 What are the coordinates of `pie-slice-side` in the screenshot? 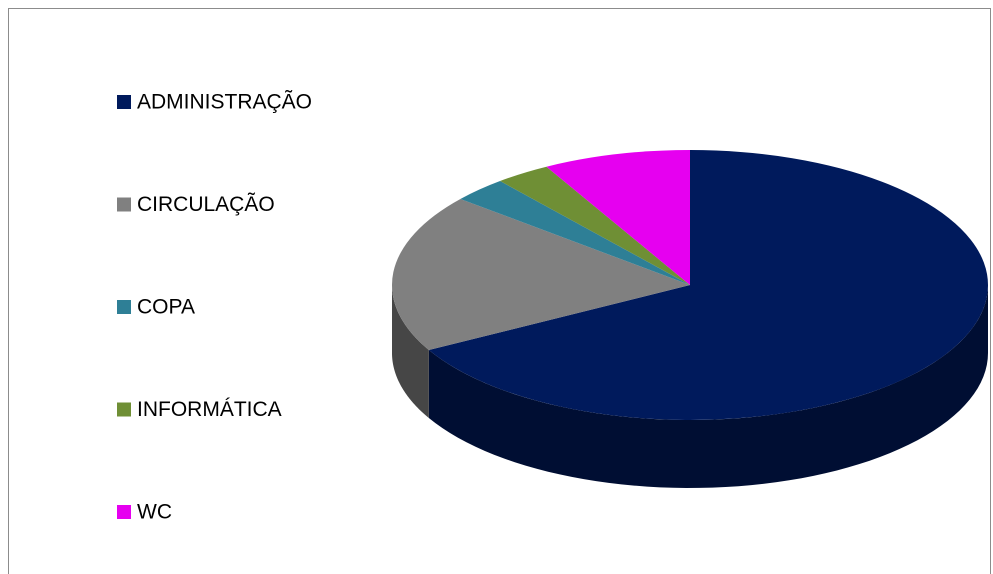 It's located at (410, 352).